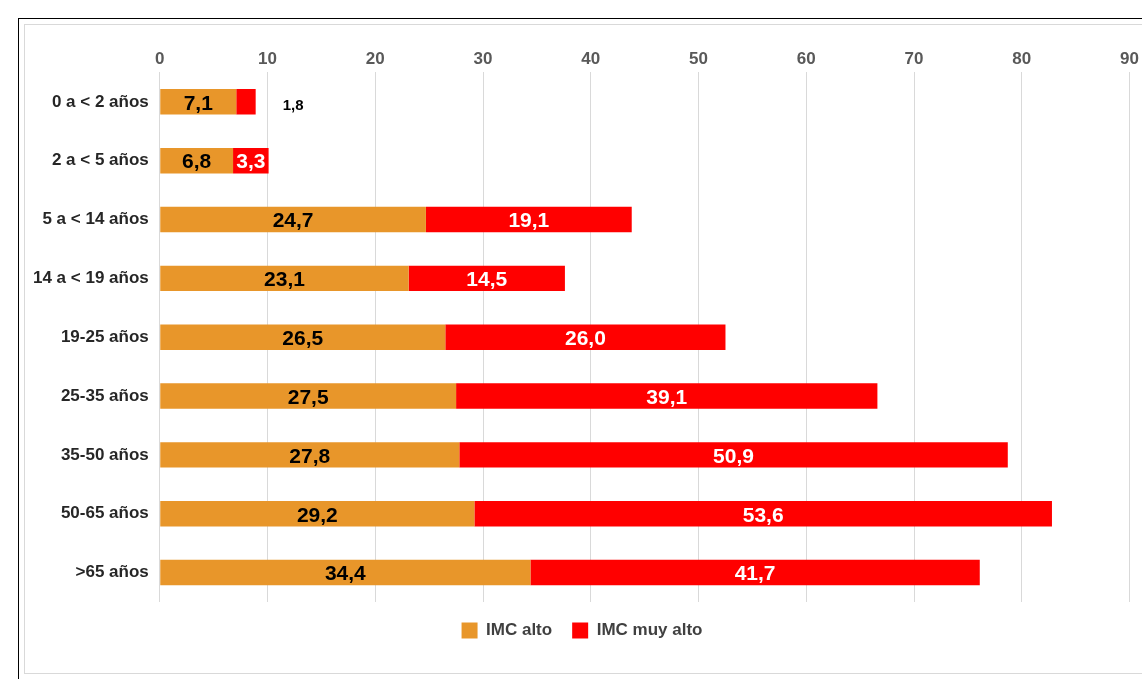 This screenshot has width=1142, height=679. I want to click on y-tick-label: 25-35 años, so click(104, 395).